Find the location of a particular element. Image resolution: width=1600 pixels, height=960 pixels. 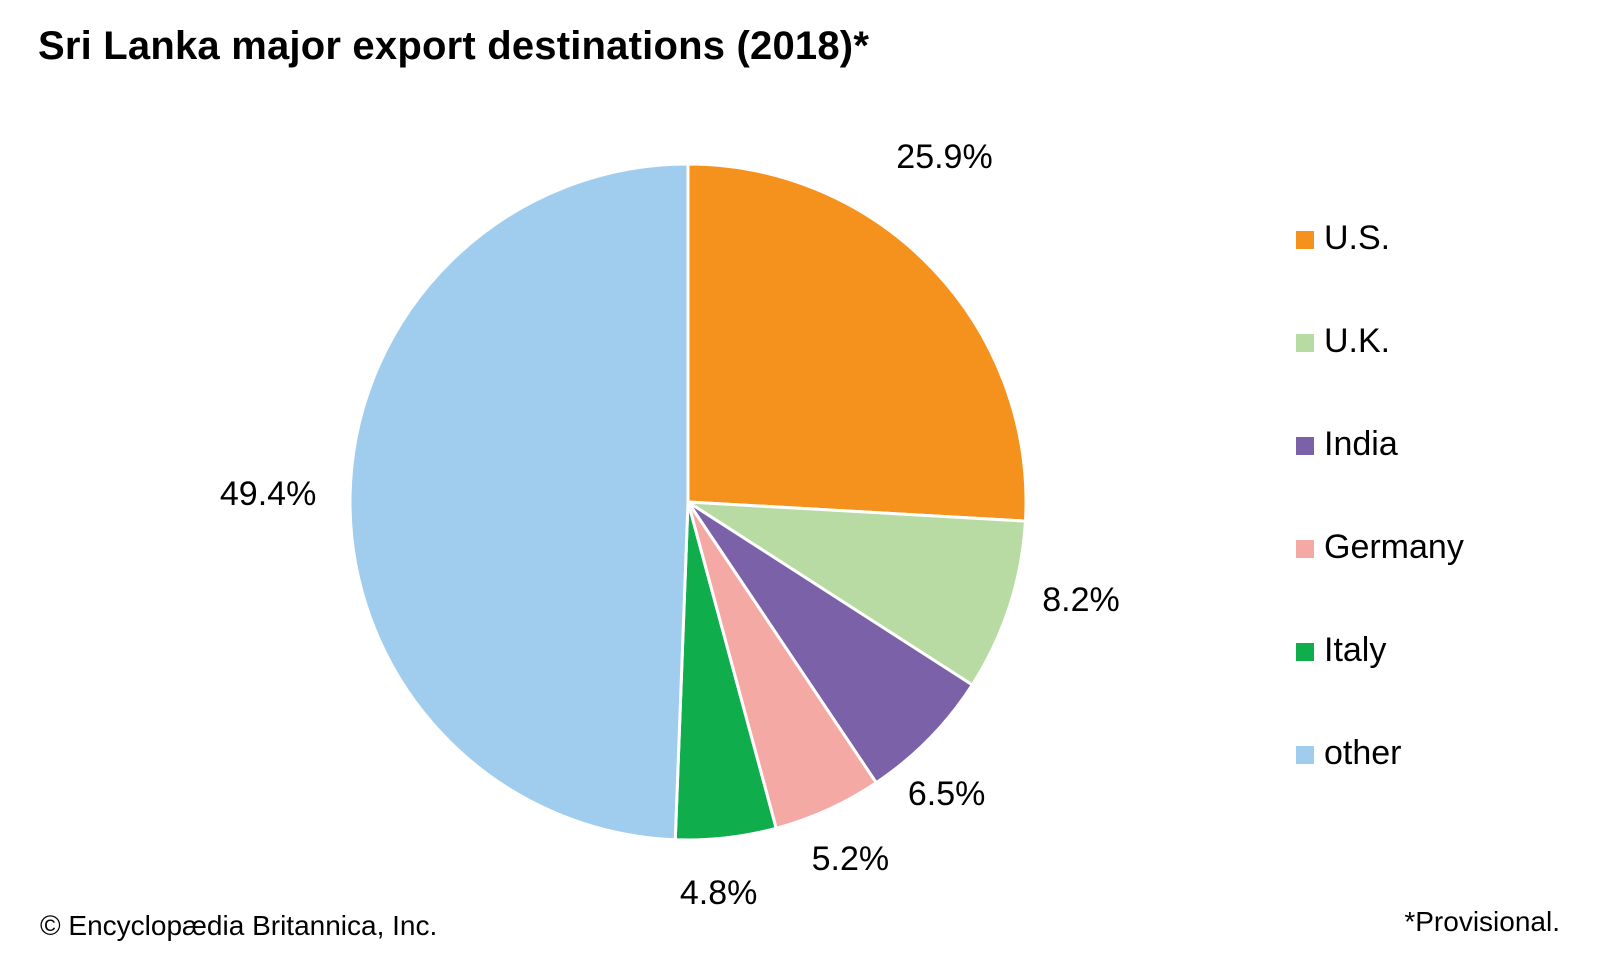

legend-swatch-italy is located at coordinates (1305, 652).